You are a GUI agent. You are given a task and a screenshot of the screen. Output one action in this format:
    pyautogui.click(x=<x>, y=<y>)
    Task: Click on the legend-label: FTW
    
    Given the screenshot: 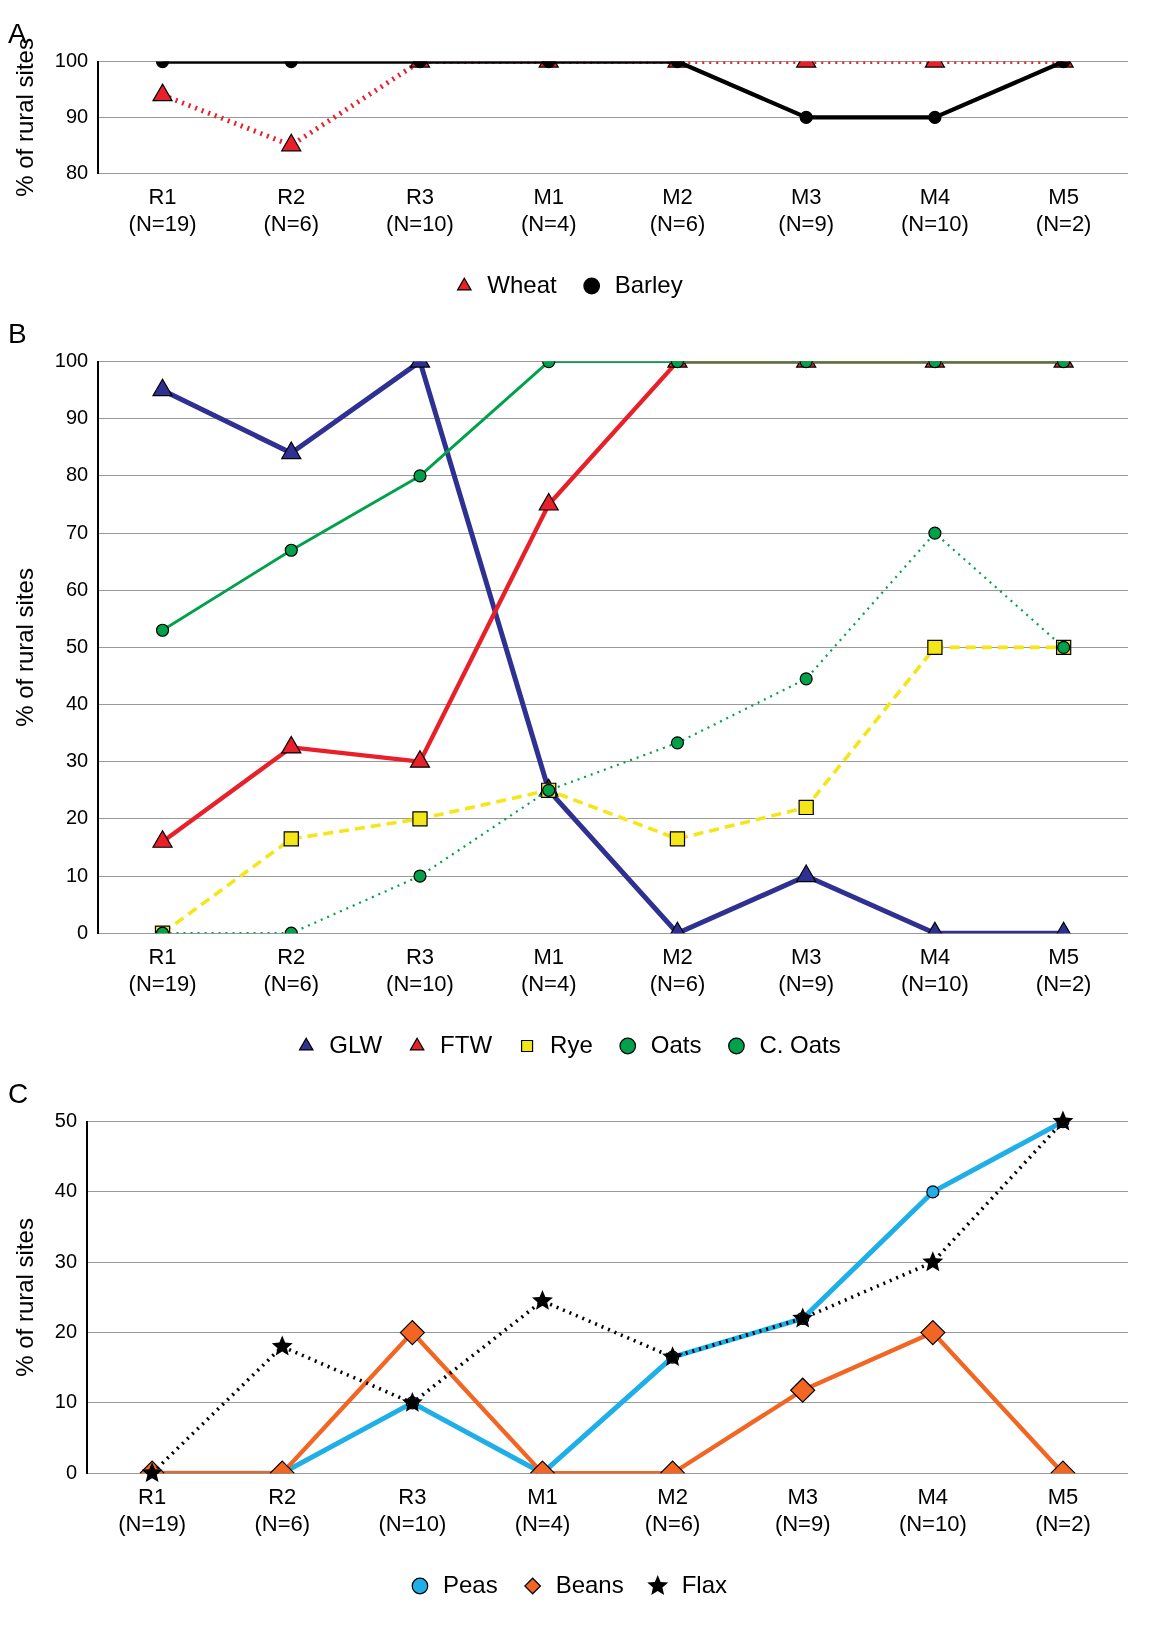 What is the action you would take?
    pyautogui.click(x=466, y=1044)
    